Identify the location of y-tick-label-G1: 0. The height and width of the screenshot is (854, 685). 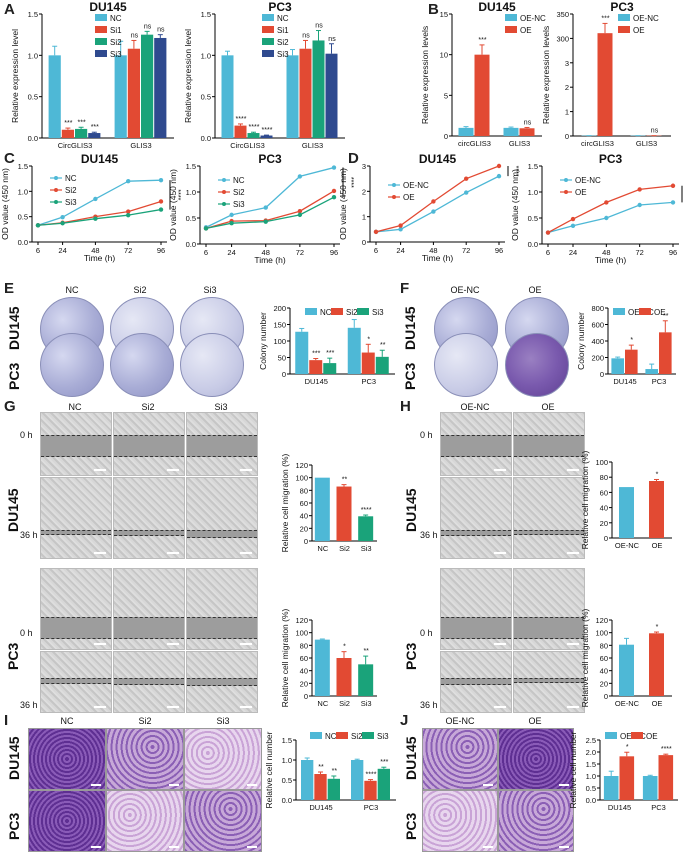
(306, 541).